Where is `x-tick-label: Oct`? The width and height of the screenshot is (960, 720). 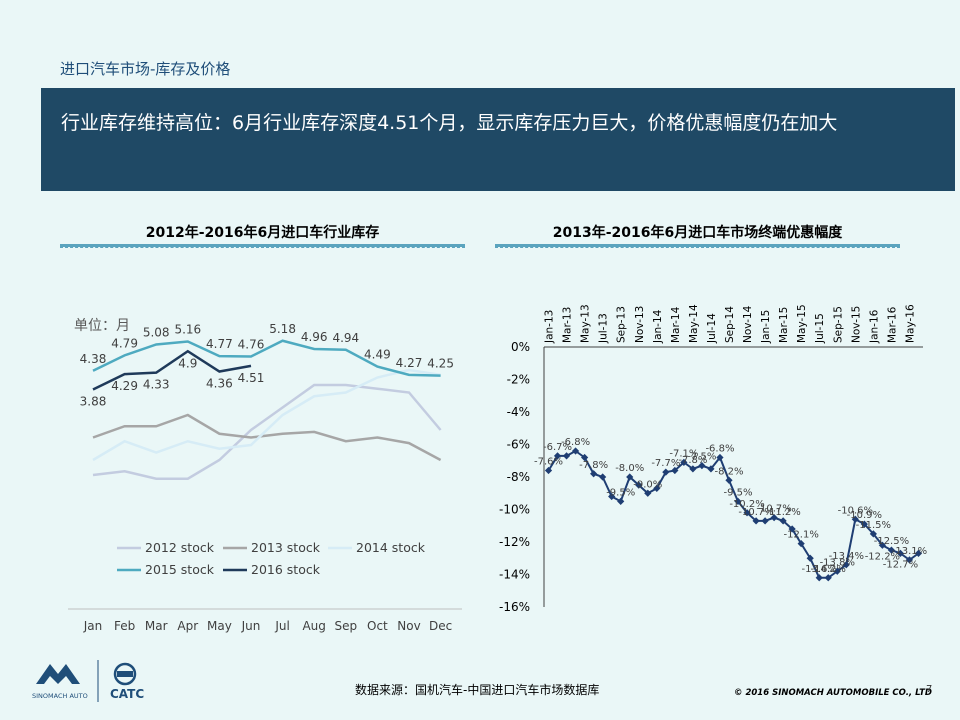 x-tick-label: Oct is located at coordinates (377, 626).